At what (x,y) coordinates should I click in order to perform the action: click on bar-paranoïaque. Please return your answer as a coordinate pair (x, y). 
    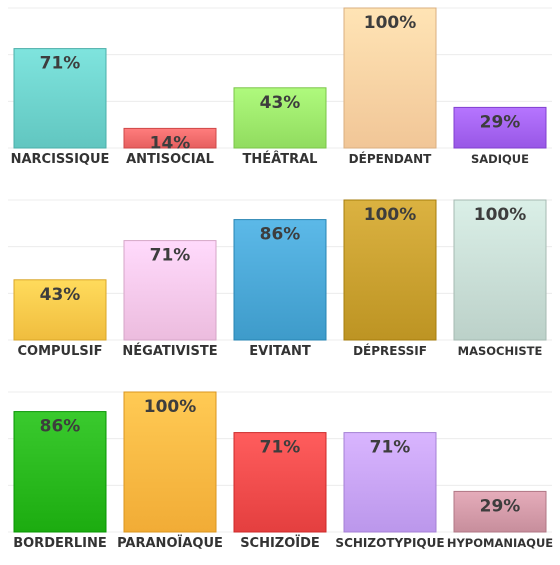
    Looking at the image, I should click on (170, 462).